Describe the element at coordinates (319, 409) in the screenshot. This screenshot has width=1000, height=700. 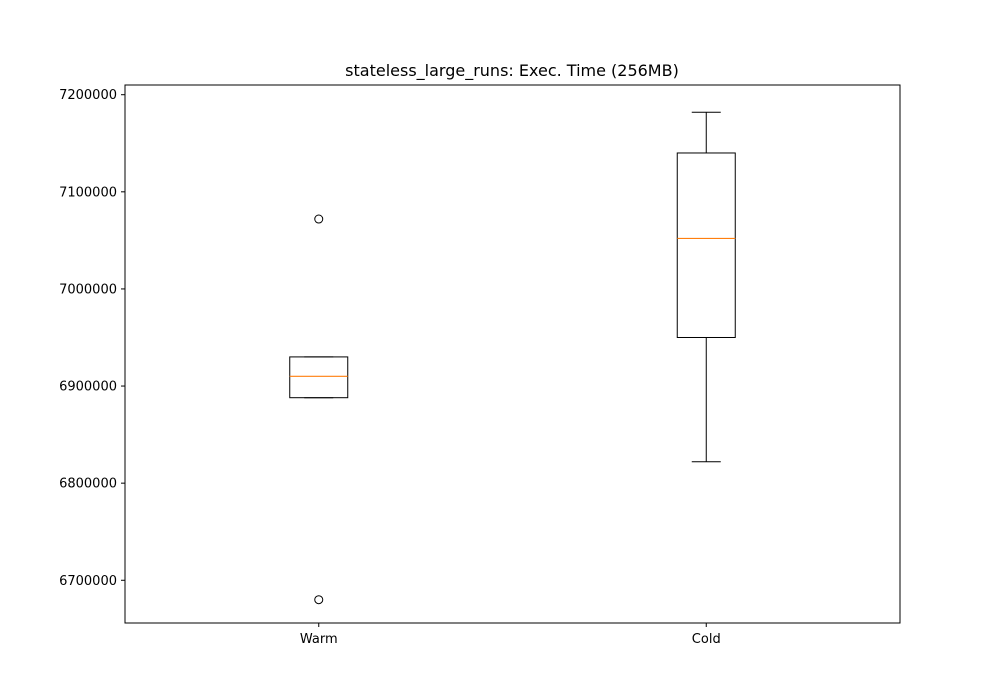
I see `box-warm` at that location.